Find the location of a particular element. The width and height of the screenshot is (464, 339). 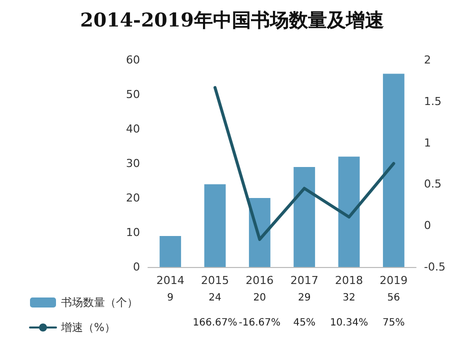

y-tick-label: 20 is located at coordinates (133, 198).